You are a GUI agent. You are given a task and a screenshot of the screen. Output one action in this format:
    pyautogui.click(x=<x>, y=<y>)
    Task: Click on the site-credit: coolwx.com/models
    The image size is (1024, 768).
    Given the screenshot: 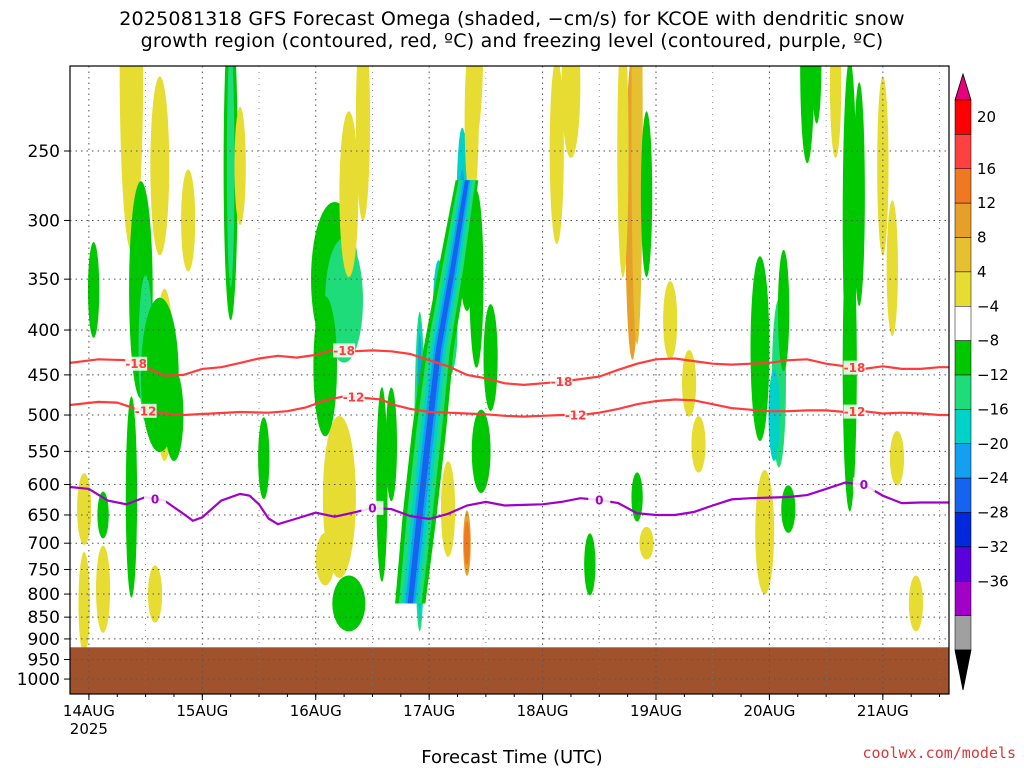 What is the action you would take?
    pyautogui.click(x=939, y=753)
    